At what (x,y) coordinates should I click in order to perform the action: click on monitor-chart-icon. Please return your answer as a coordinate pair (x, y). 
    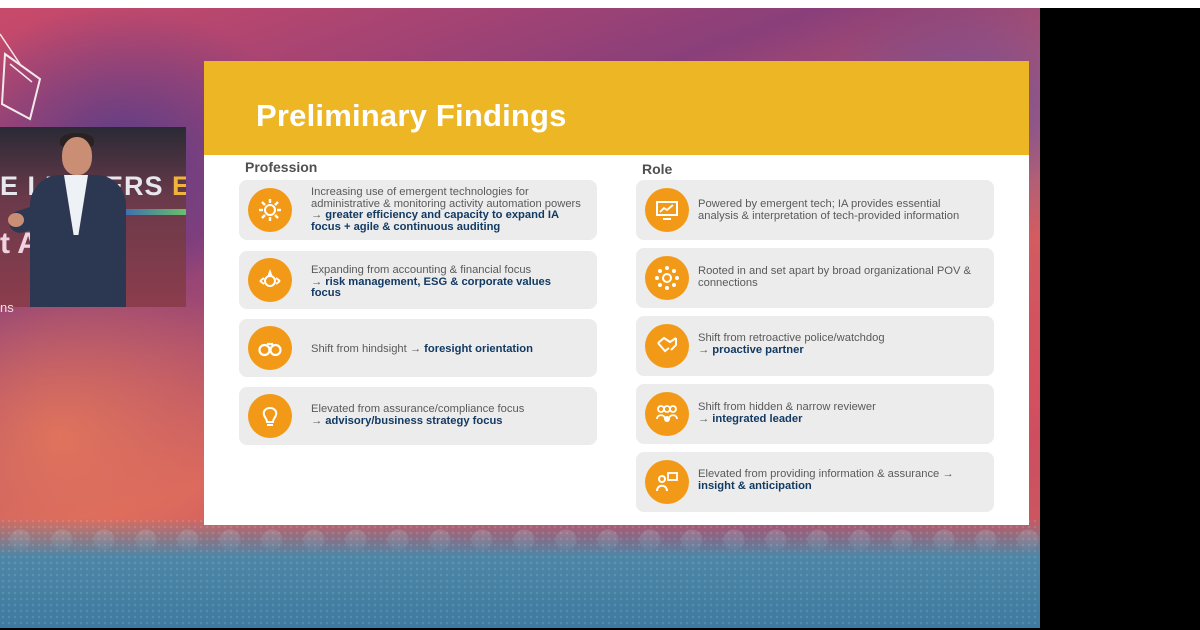
    Looking at the image, I should click on (667, 210).